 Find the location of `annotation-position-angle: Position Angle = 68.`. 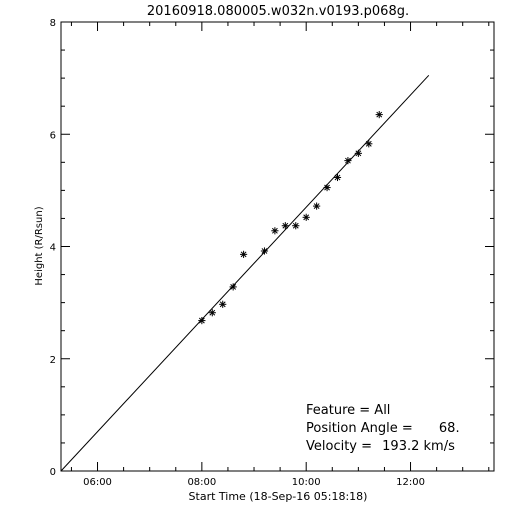

annotation-position-angle: Position Angle = 68. is located at coordinates (383, 428).